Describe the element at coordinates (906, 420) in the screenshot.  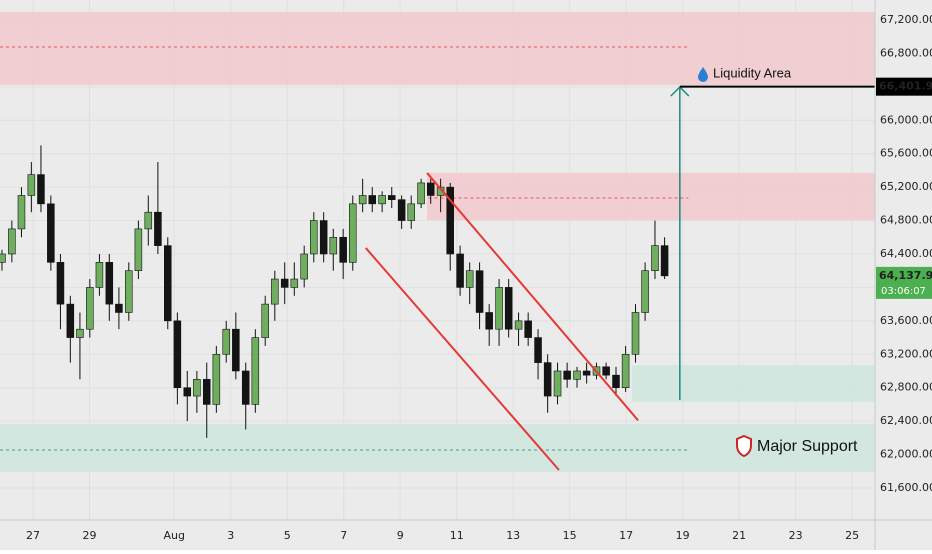
I see `y-tick-label: 62,400.00` at that location.